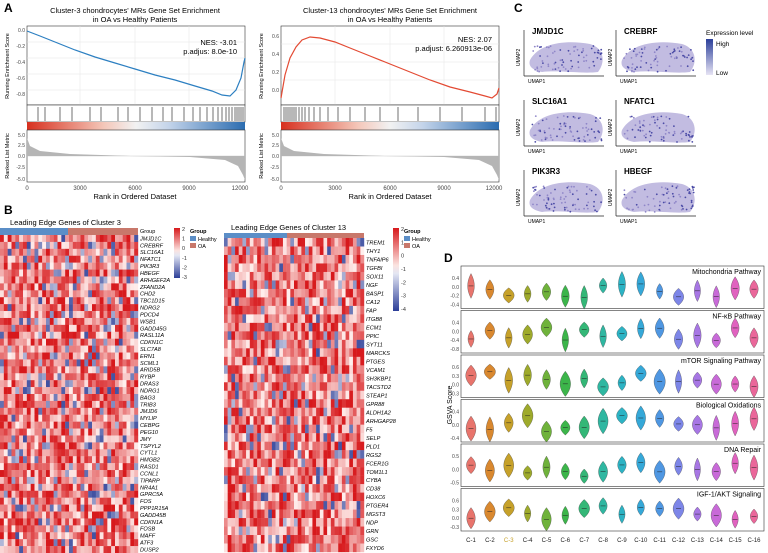 The height and width of the screenshot is (553, 768). I want to click on umap-gene-label: NFATC1, so click(639, 101).